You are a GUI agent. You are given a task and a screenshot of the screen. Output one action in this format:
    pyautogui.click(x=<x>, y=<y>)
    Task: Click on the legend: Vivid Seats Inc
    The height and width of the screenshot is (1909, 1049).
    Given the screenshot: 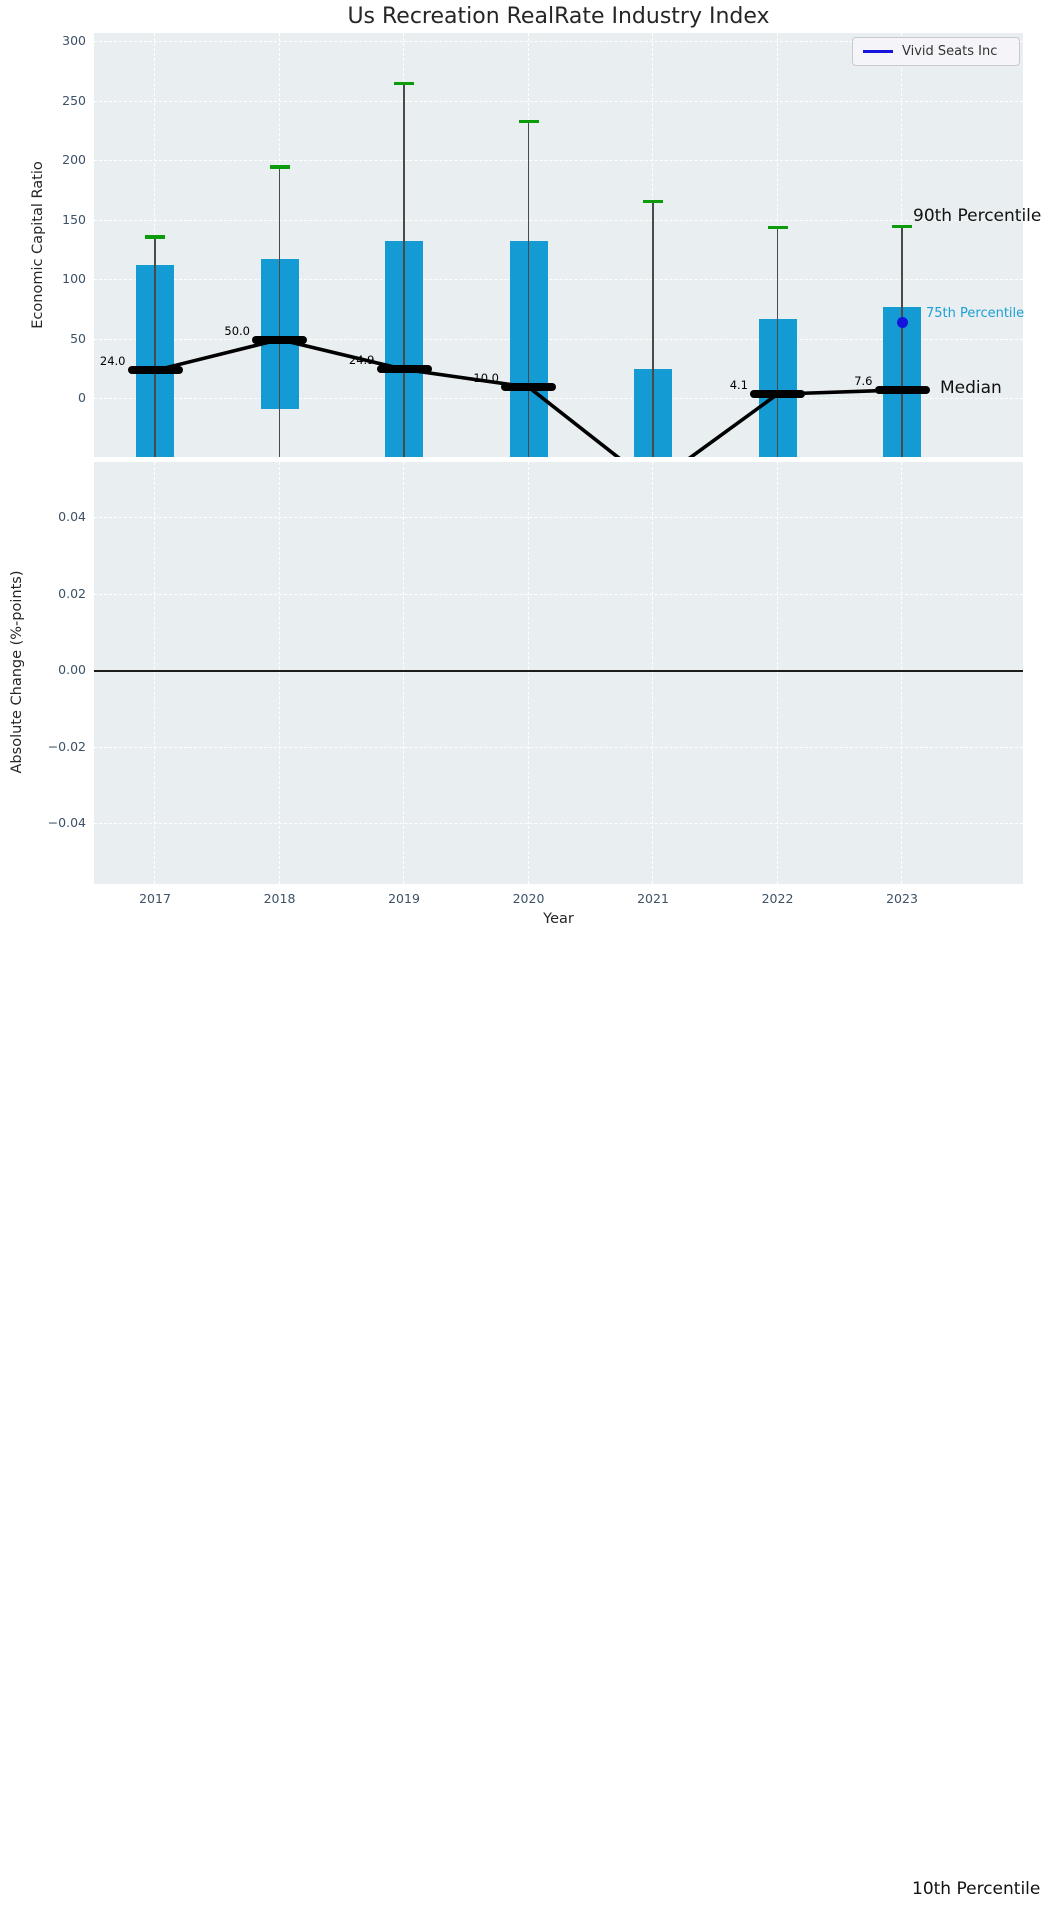 What is the action you would take?
    pyautogui.click(x=936, y=51)
    